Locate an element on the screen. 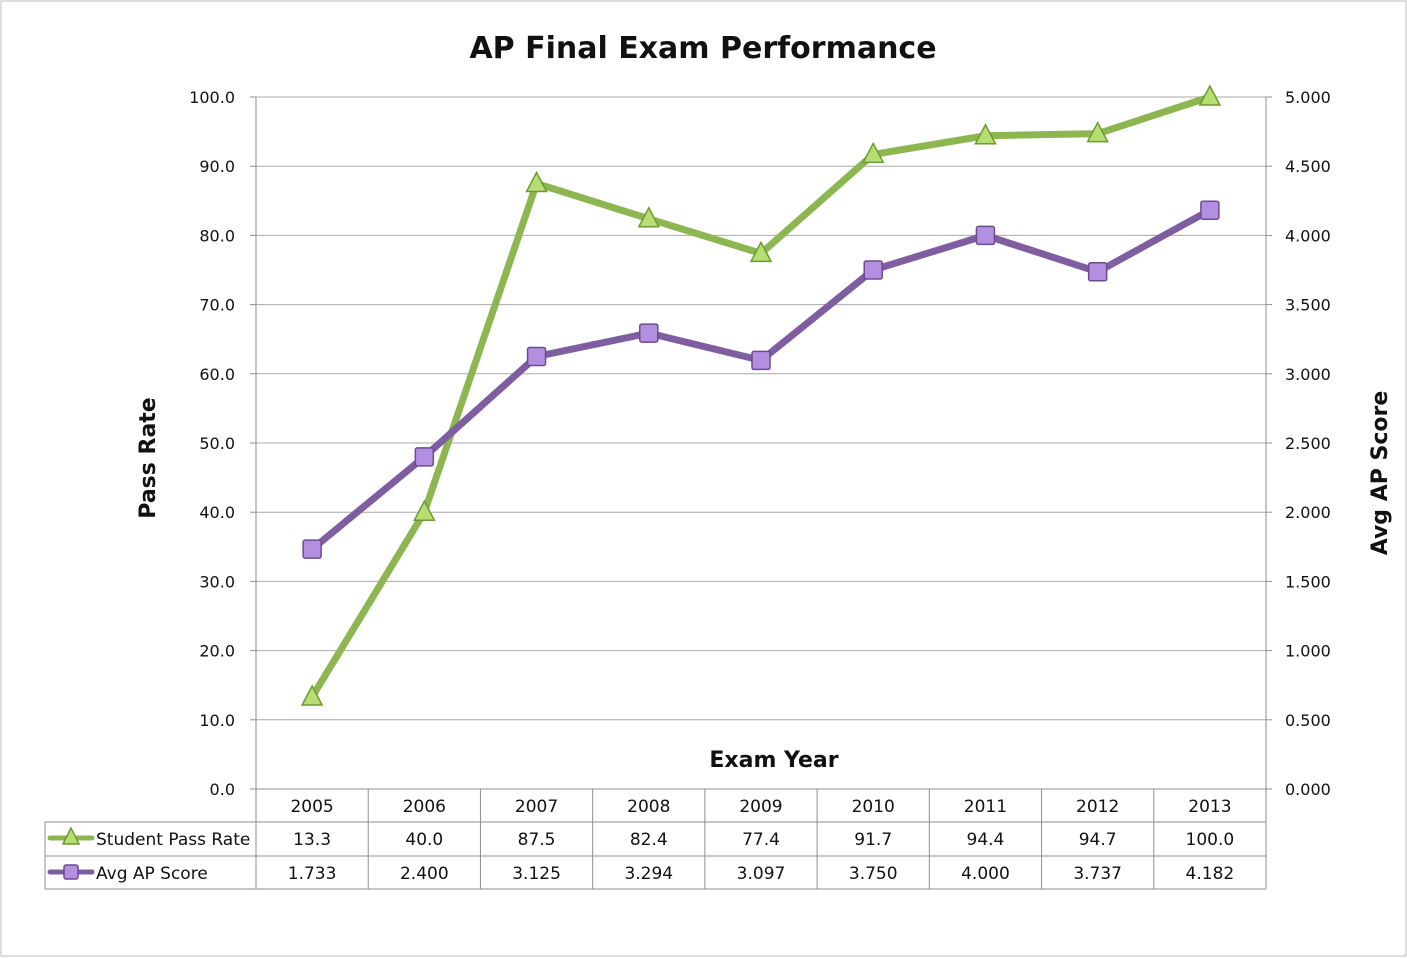 Image resolution: width=1407 pixels, height=958 pixels. avg-ap-score-value: 3.097 is located at coordinates (761, 874).